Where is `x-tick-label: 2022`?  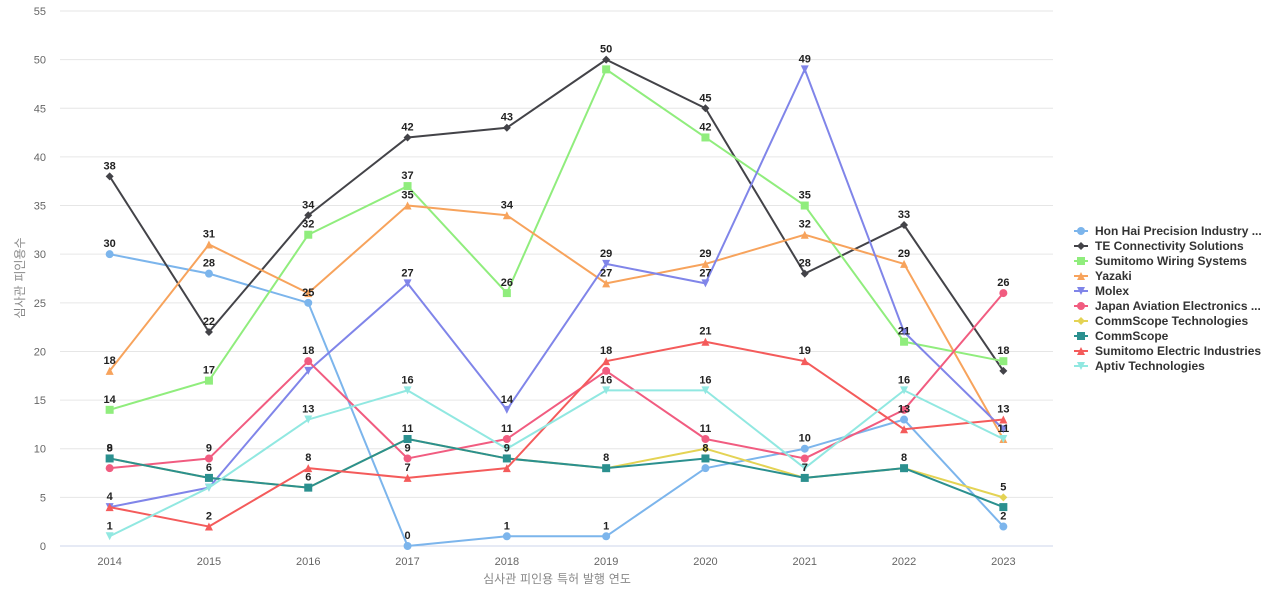
x-tick-label: 2022 is located at coordinates (904, 562).